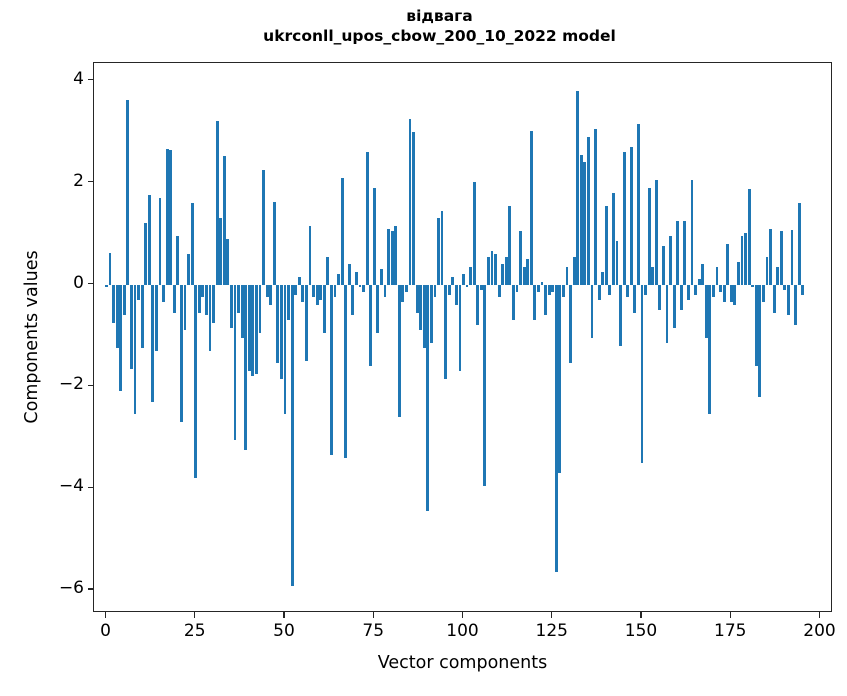 Image resolution: width=847 pixels, height=696 pixels. What do you see at coordinates (551, 631) in the screenshot?
I see `x-tick-label: 125` at bounding box center [551, 631].